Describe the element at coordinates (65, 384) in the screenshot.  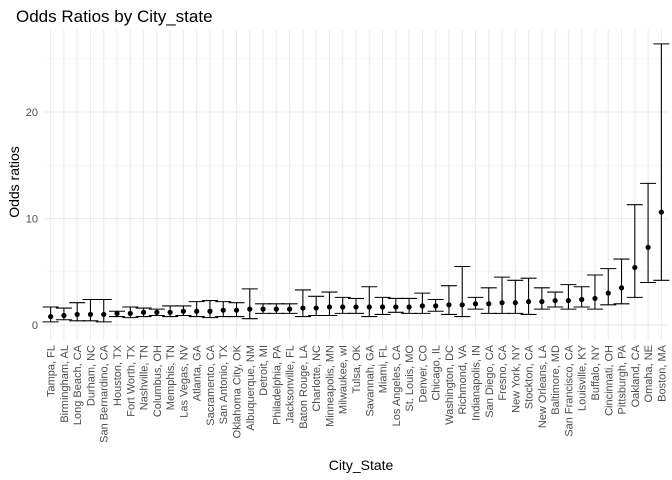
I see `x-tick-label: Birmingham, AL` at that location.